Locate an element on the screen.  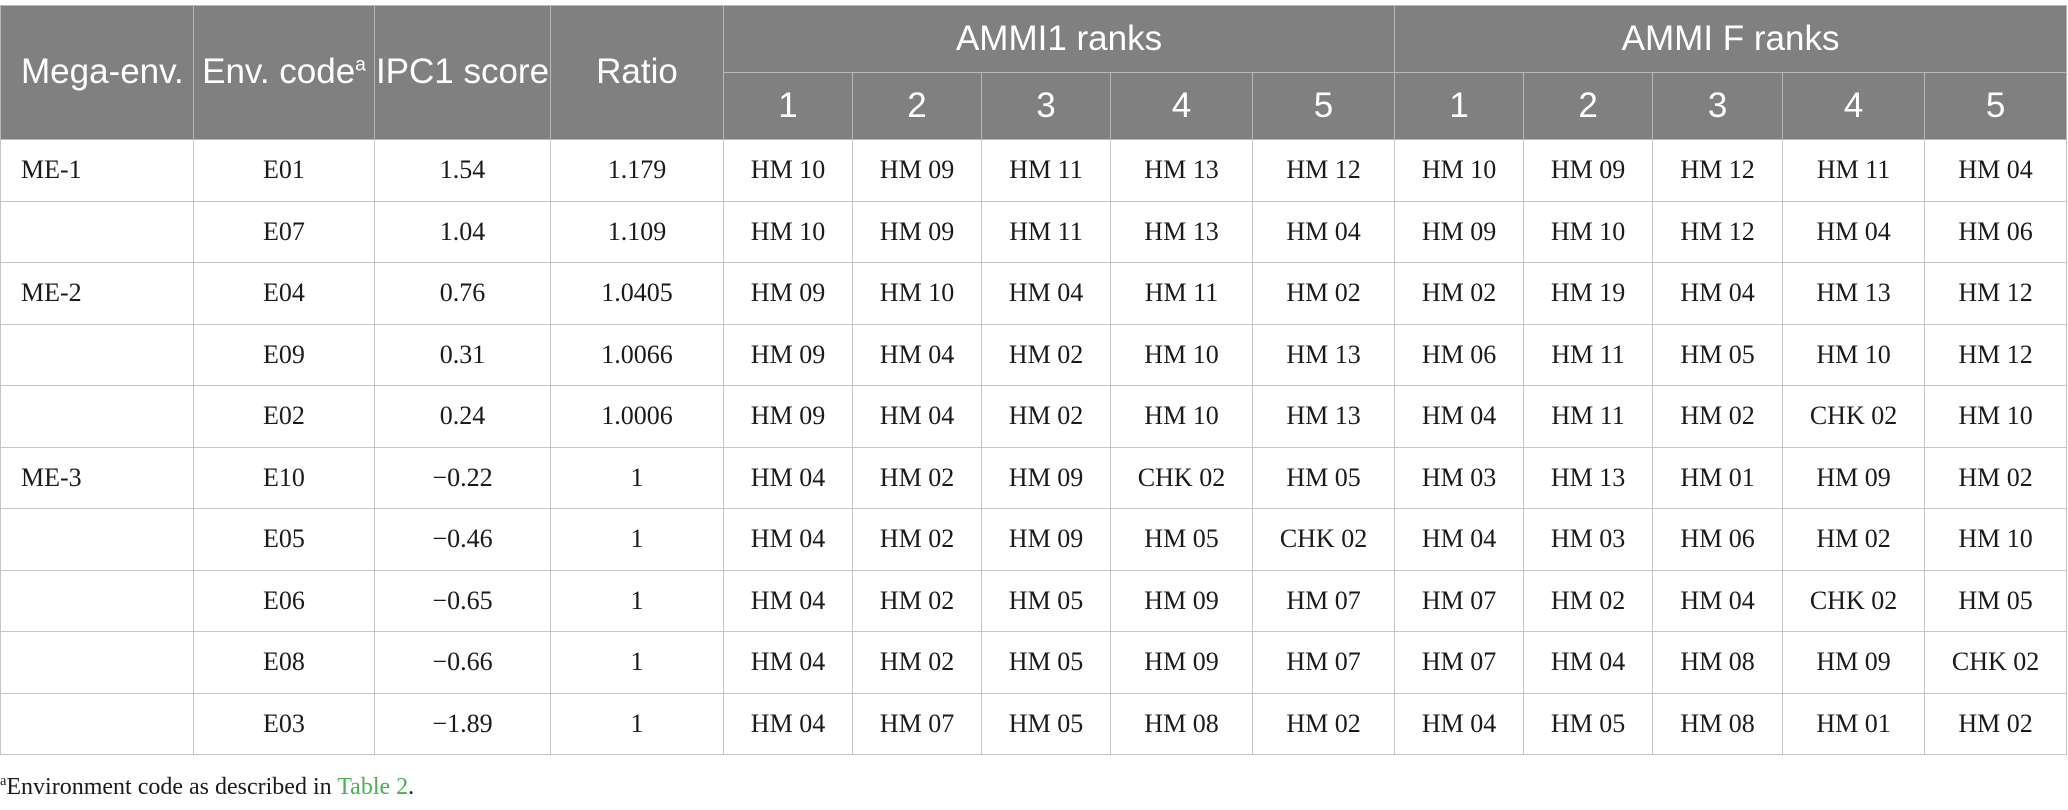
ratio-cell: 1 is located at coordinates (637, 477).